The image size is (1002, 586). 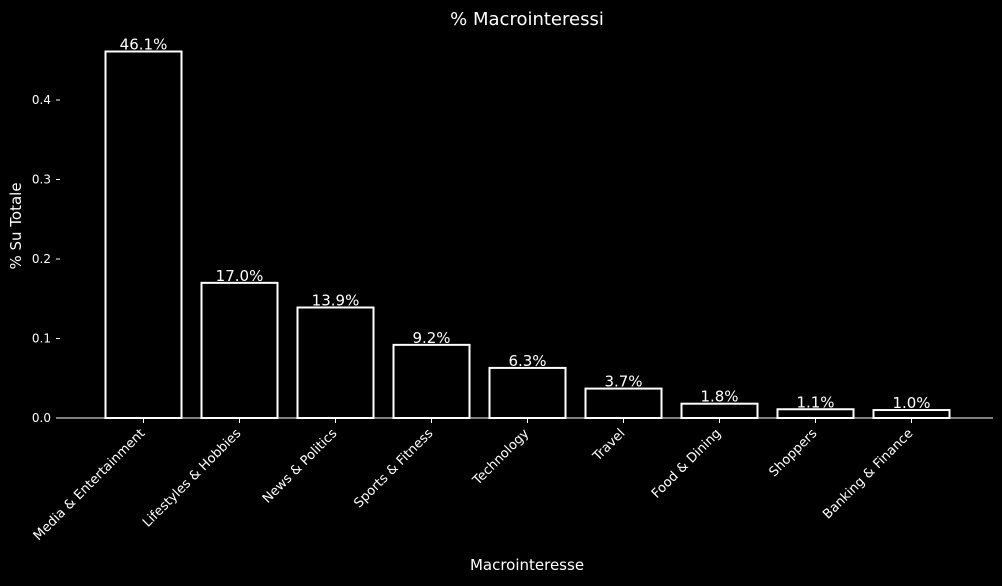 What do you see at coordinates (719, 397) in the screenshot?
I see `bar-value-label: 1.8%` at bounding box center [719, 397].